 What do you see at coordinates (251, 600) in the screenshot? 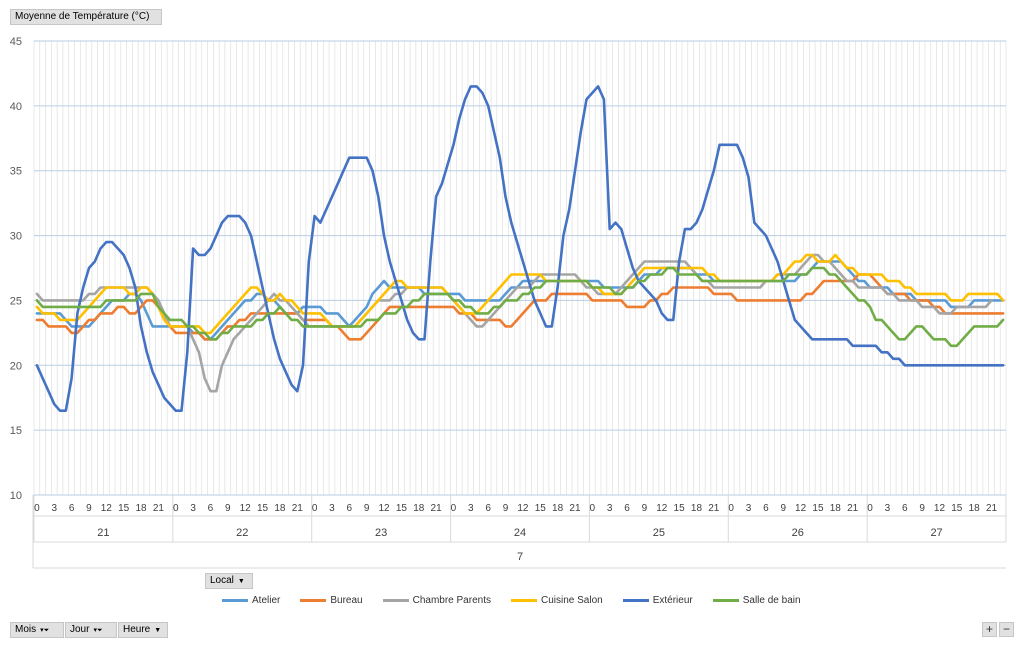
I see `legend-item: Atelier` at bounding box center [251, 600].